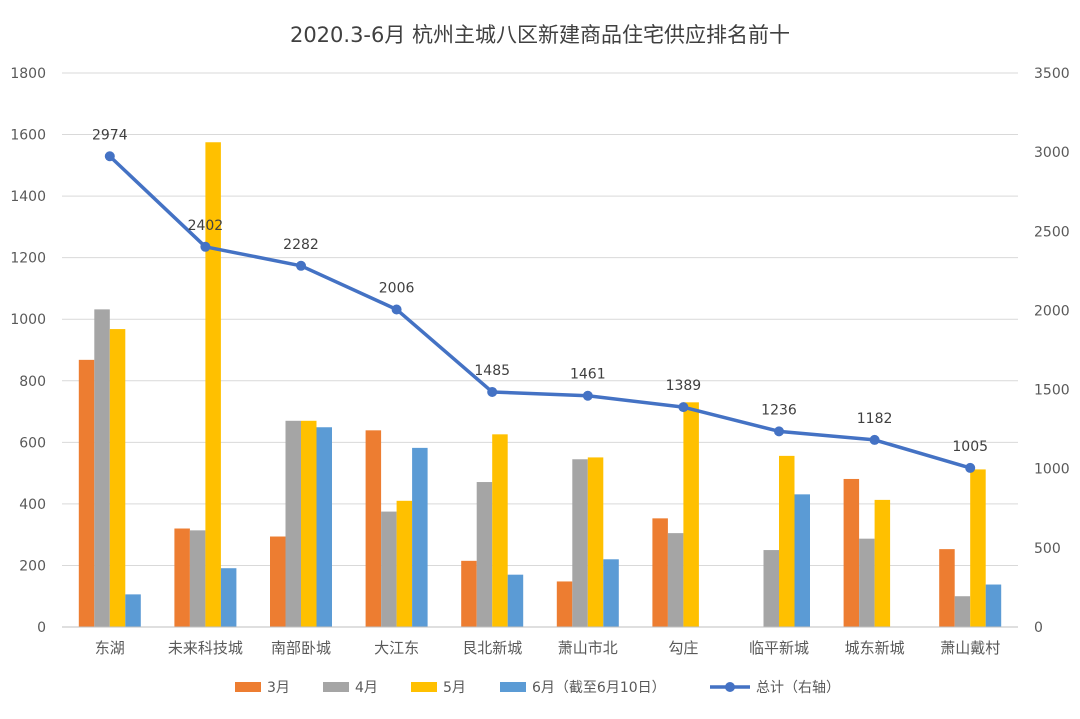  What do you see at coordinates (588, 648) in the screenshot?
I see `category-label: 萧山市北` at bounding box center [588, 648].